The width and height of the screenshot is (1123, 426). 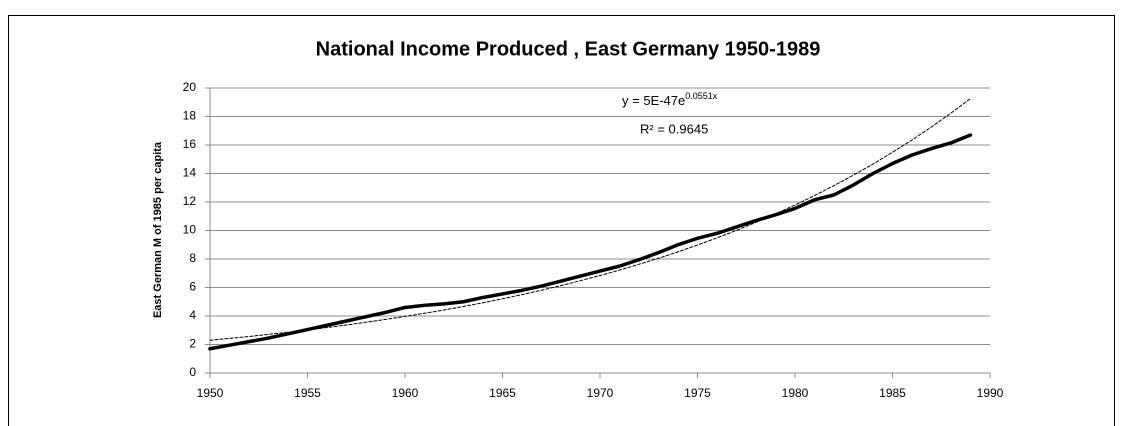 I want to click on equation-exponent: 0.0551x, so click(x=701, y=96).